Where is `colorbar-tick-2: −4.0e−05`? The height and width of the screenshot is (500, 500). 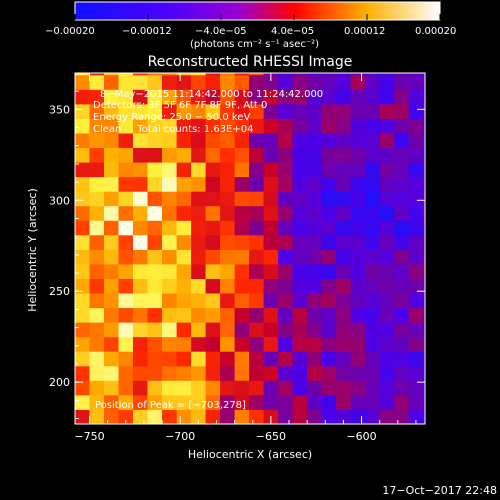 colorbar-tick-2: −4.0e−05 is located at coordinates (221, 31).